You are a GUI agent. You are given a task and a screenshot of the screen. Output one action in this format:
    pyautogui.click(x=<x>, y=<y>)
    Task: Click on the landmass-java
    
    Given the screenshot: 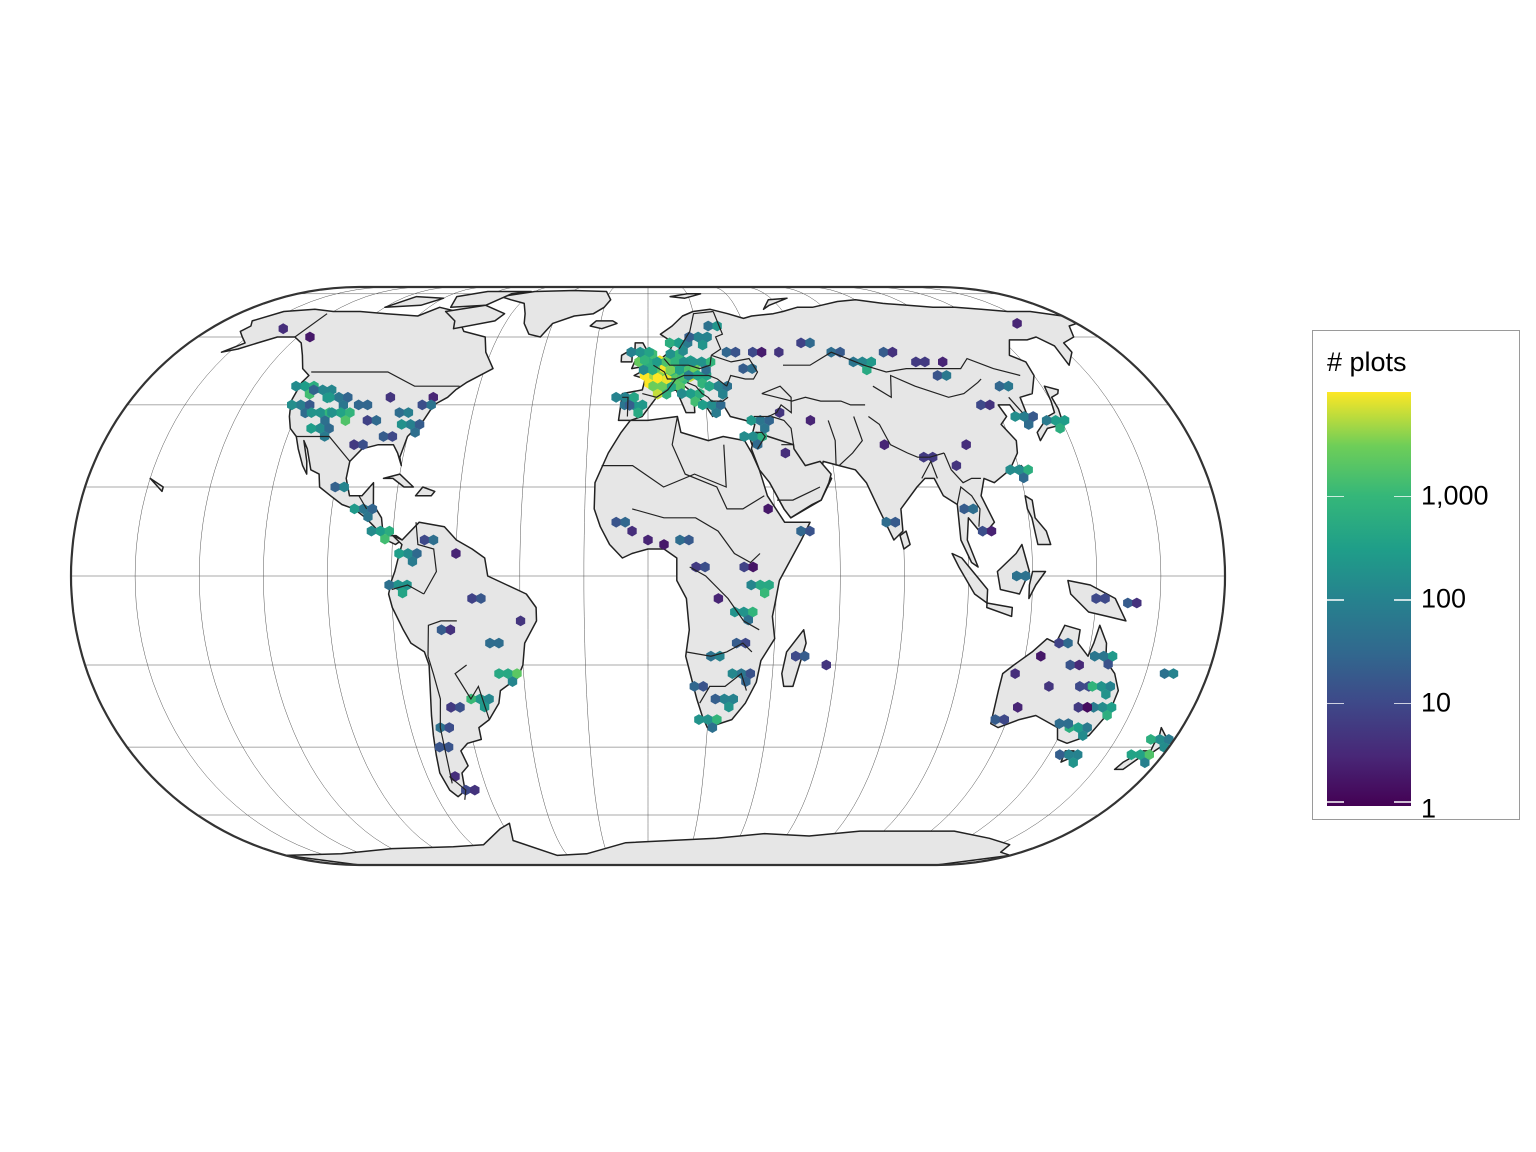 What is the action you would take?
    pyautogui.click(x=1000, y=610)
    